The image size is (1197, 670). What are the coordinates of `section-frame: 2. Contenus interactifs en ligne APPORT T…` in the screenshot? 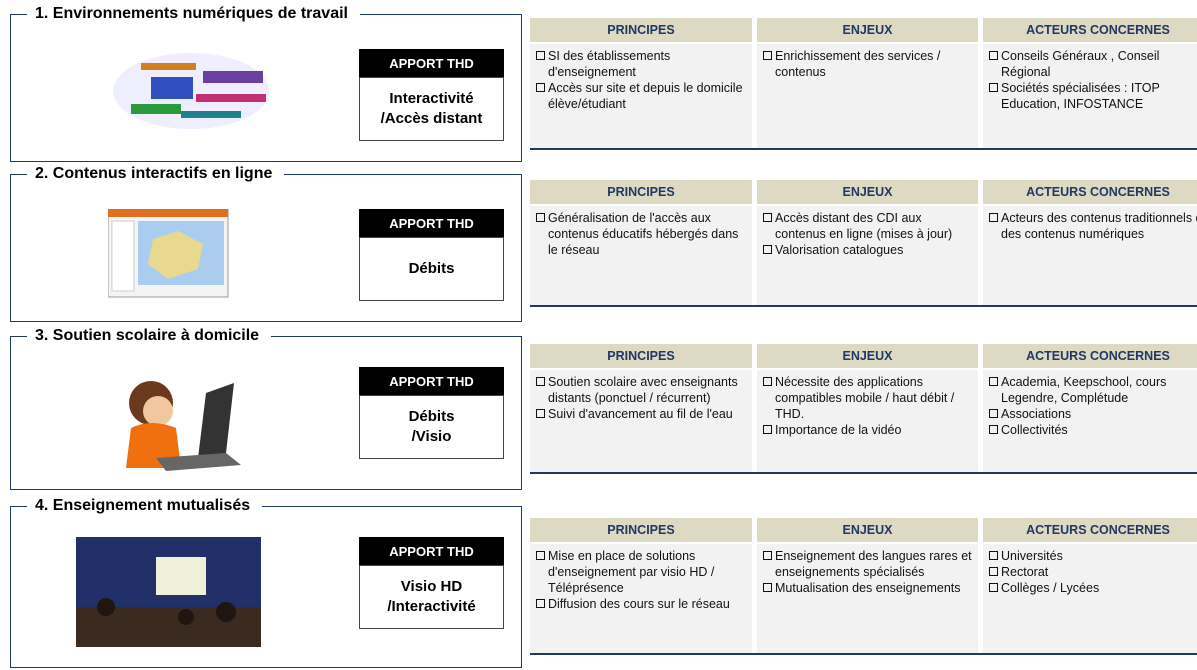 It's located at (266, 243).